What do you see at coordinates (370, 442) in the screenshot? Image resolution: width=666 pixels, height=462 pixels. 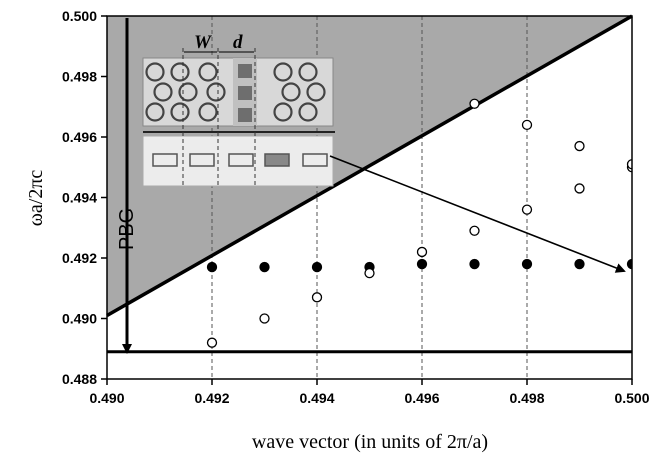 I see `x-axis-label: wave vector (in units of 2π/a)` at bounding box center [370, 442].